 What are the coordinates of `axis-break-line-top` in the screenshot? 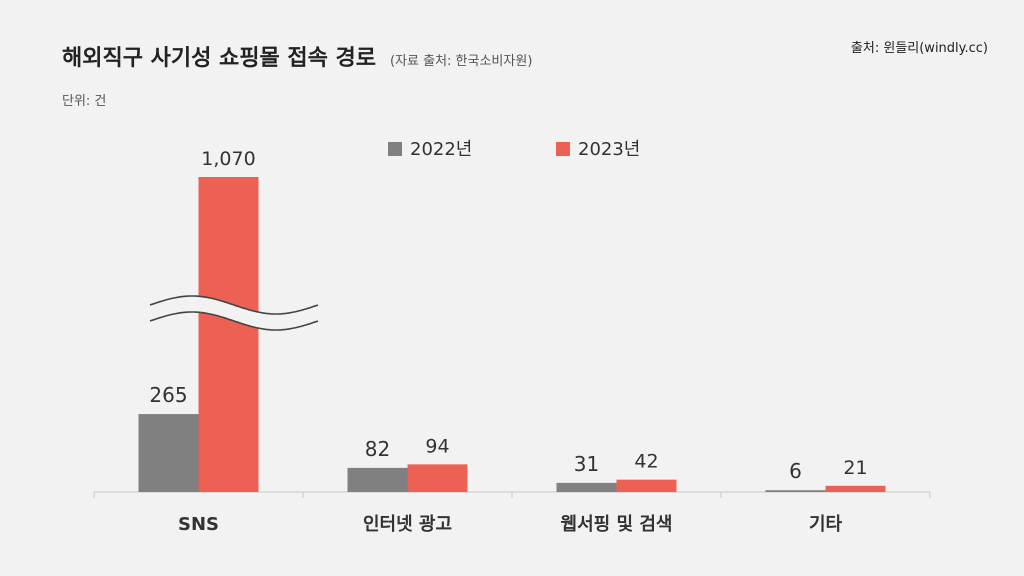 It's located at (234, 305).